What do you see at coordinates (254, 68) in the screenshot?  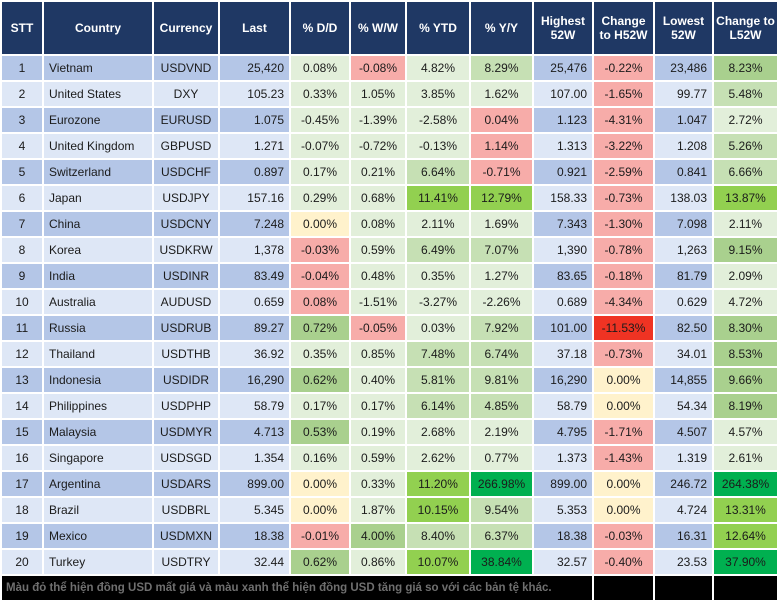 I see `cell-last: 25,420` at bounding box center [254, 68].